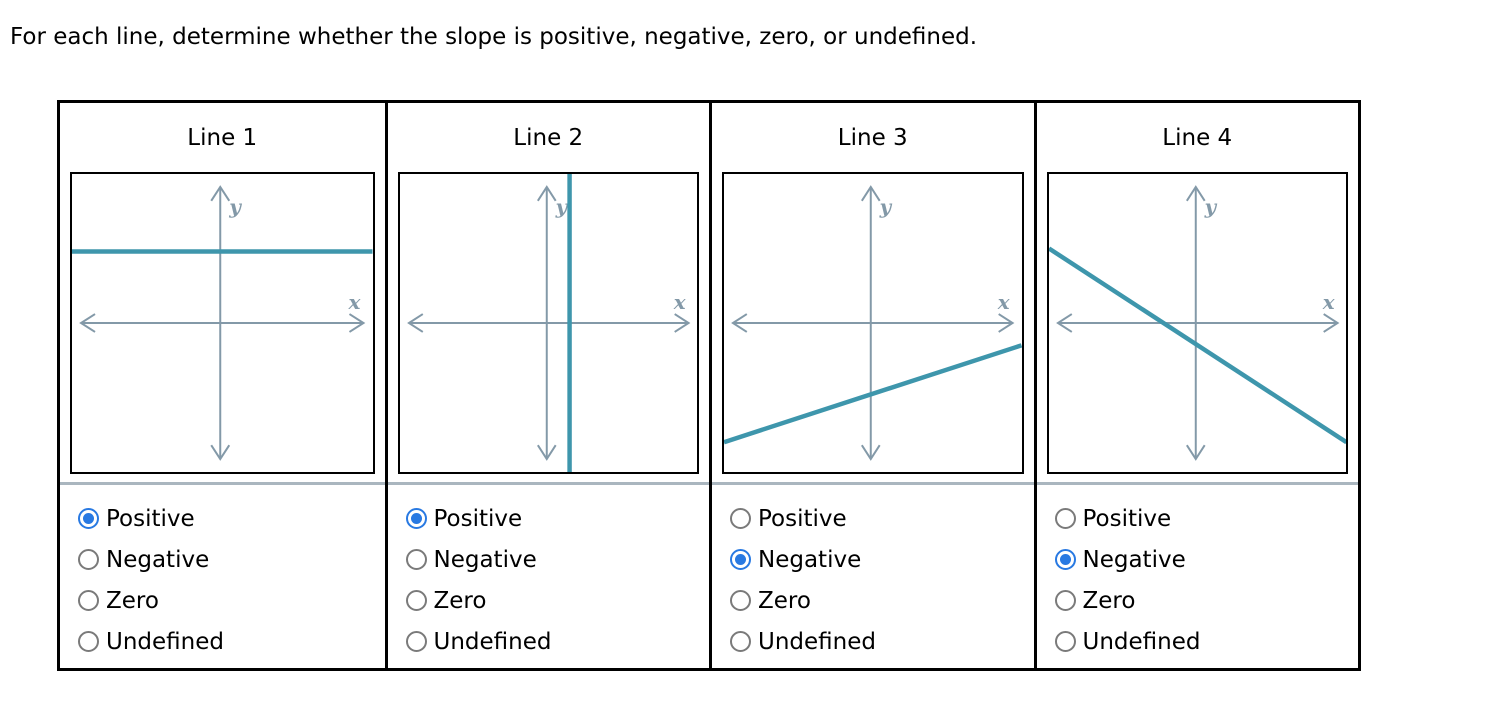 The height and width of the screenshot is (714, 1500). Describe the element at coordinates (1197, 137) in the screenshot. I see `panel-title: Line 4` at that location.